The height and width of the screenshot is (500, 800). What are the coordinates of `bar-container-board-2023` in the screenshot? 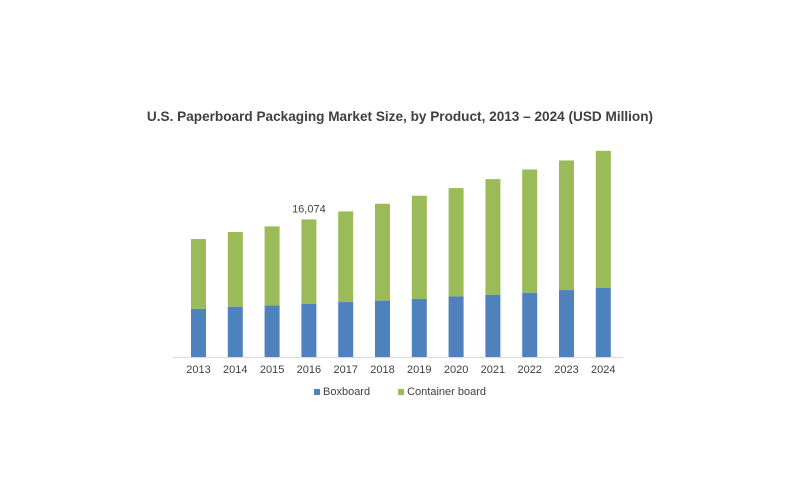 It's located at (566, 225).